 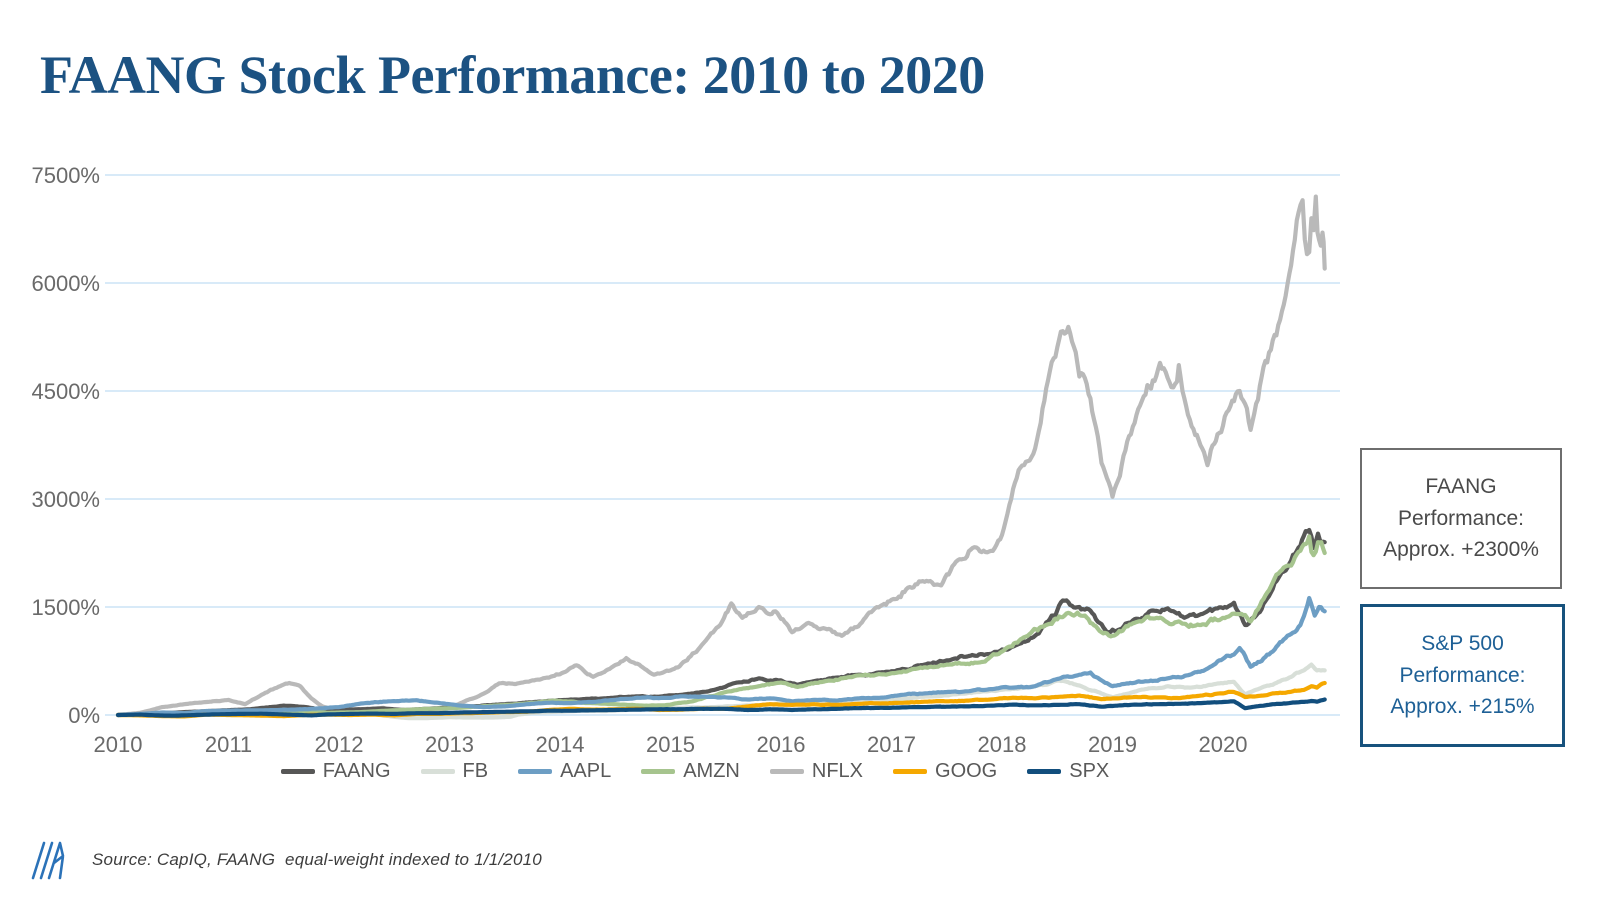 What do you see at coordinates (670, 744) in the screenshot?
I see `x-axis-label-2015: 2015` at bounding box center [670, 744].